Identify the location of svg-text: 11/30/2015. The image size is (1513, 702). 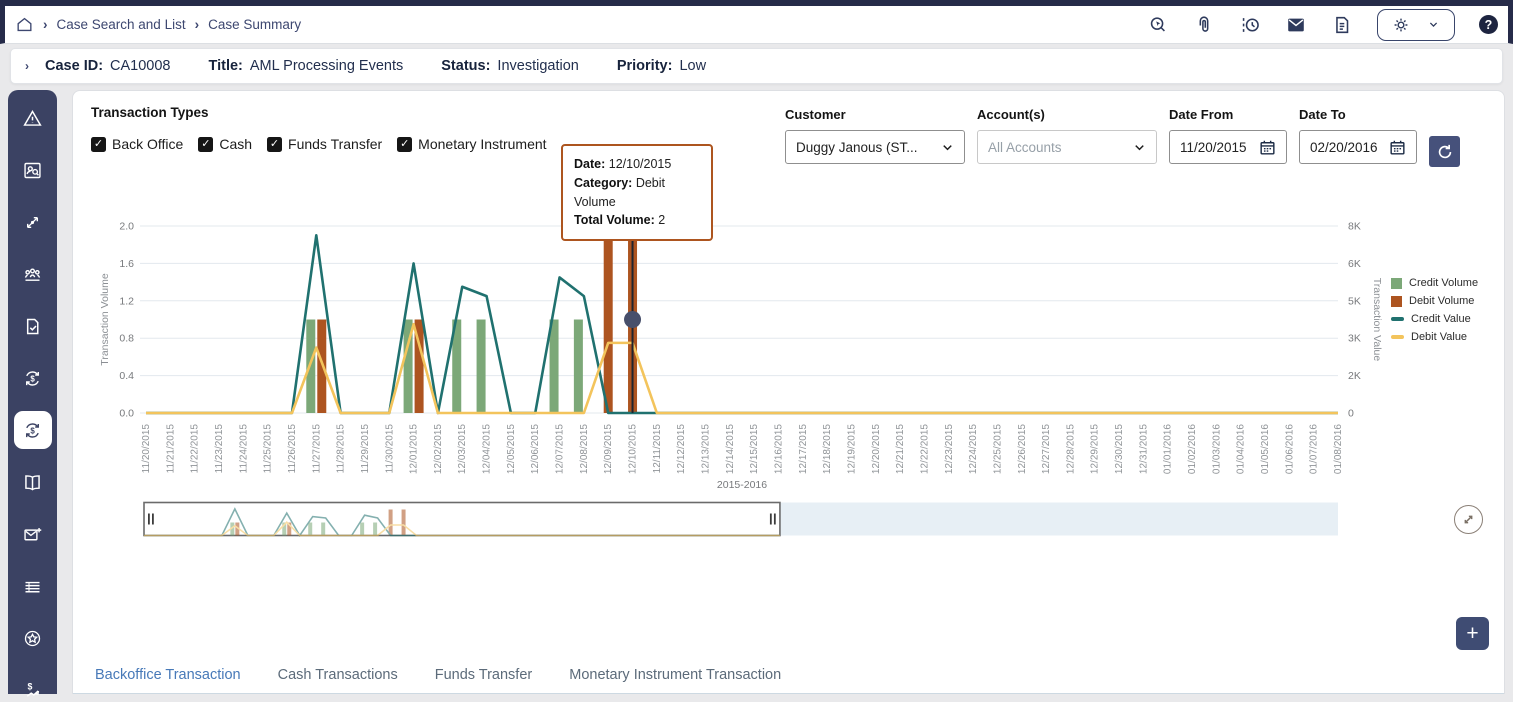
(389, 449).